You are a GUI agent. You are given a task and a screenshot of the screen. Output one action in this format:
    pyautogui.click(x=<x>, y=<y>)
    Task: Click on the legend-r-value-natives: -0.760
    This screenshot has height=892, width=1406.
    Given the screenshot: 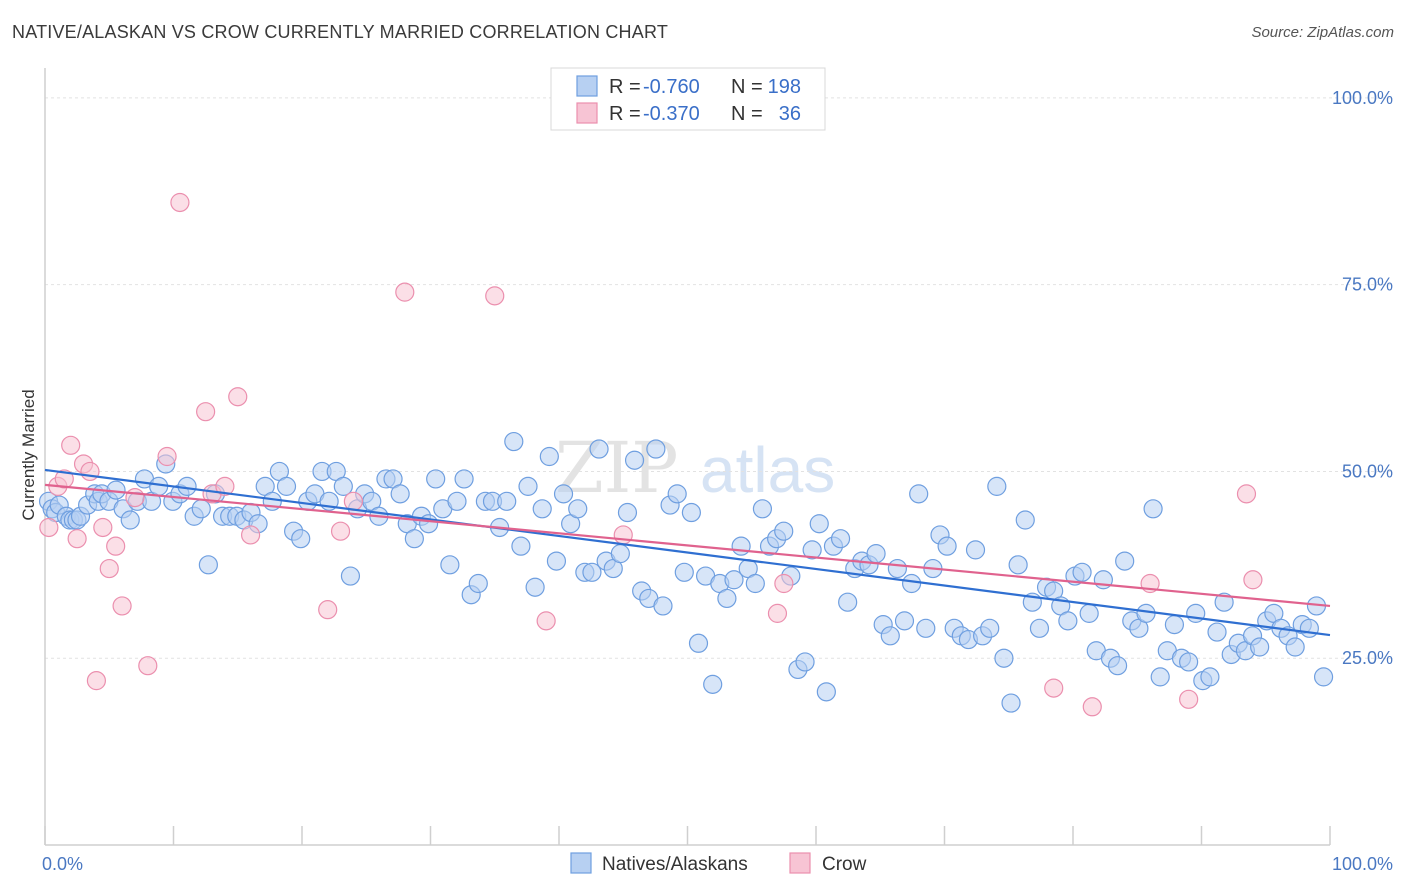 What is the action you would take?
    pyautogui.click(x=671, y=87)
    